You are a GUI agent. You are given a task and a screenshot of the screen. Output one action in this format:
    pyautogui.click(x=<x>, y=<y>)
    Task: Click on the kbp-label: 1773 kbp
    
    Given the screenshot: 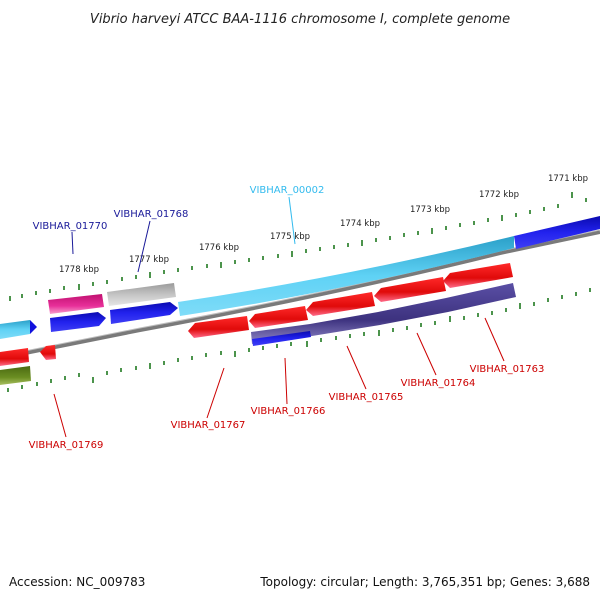 What is the action you would take?
    pyautogui.click(x=430, y=210)
    